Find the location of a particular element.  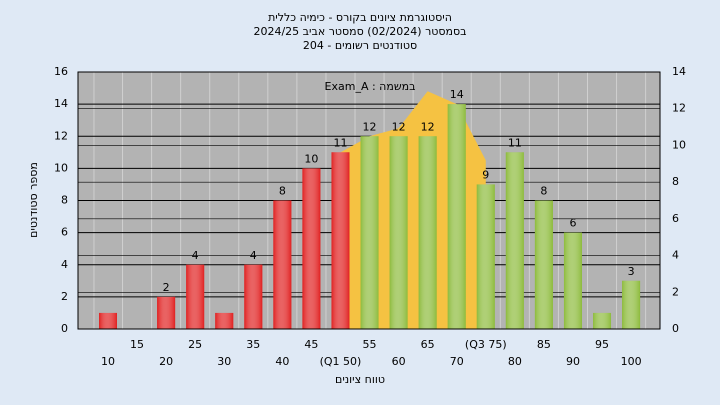

y2-tick-label: 14 is located at coordinates (679, 71).